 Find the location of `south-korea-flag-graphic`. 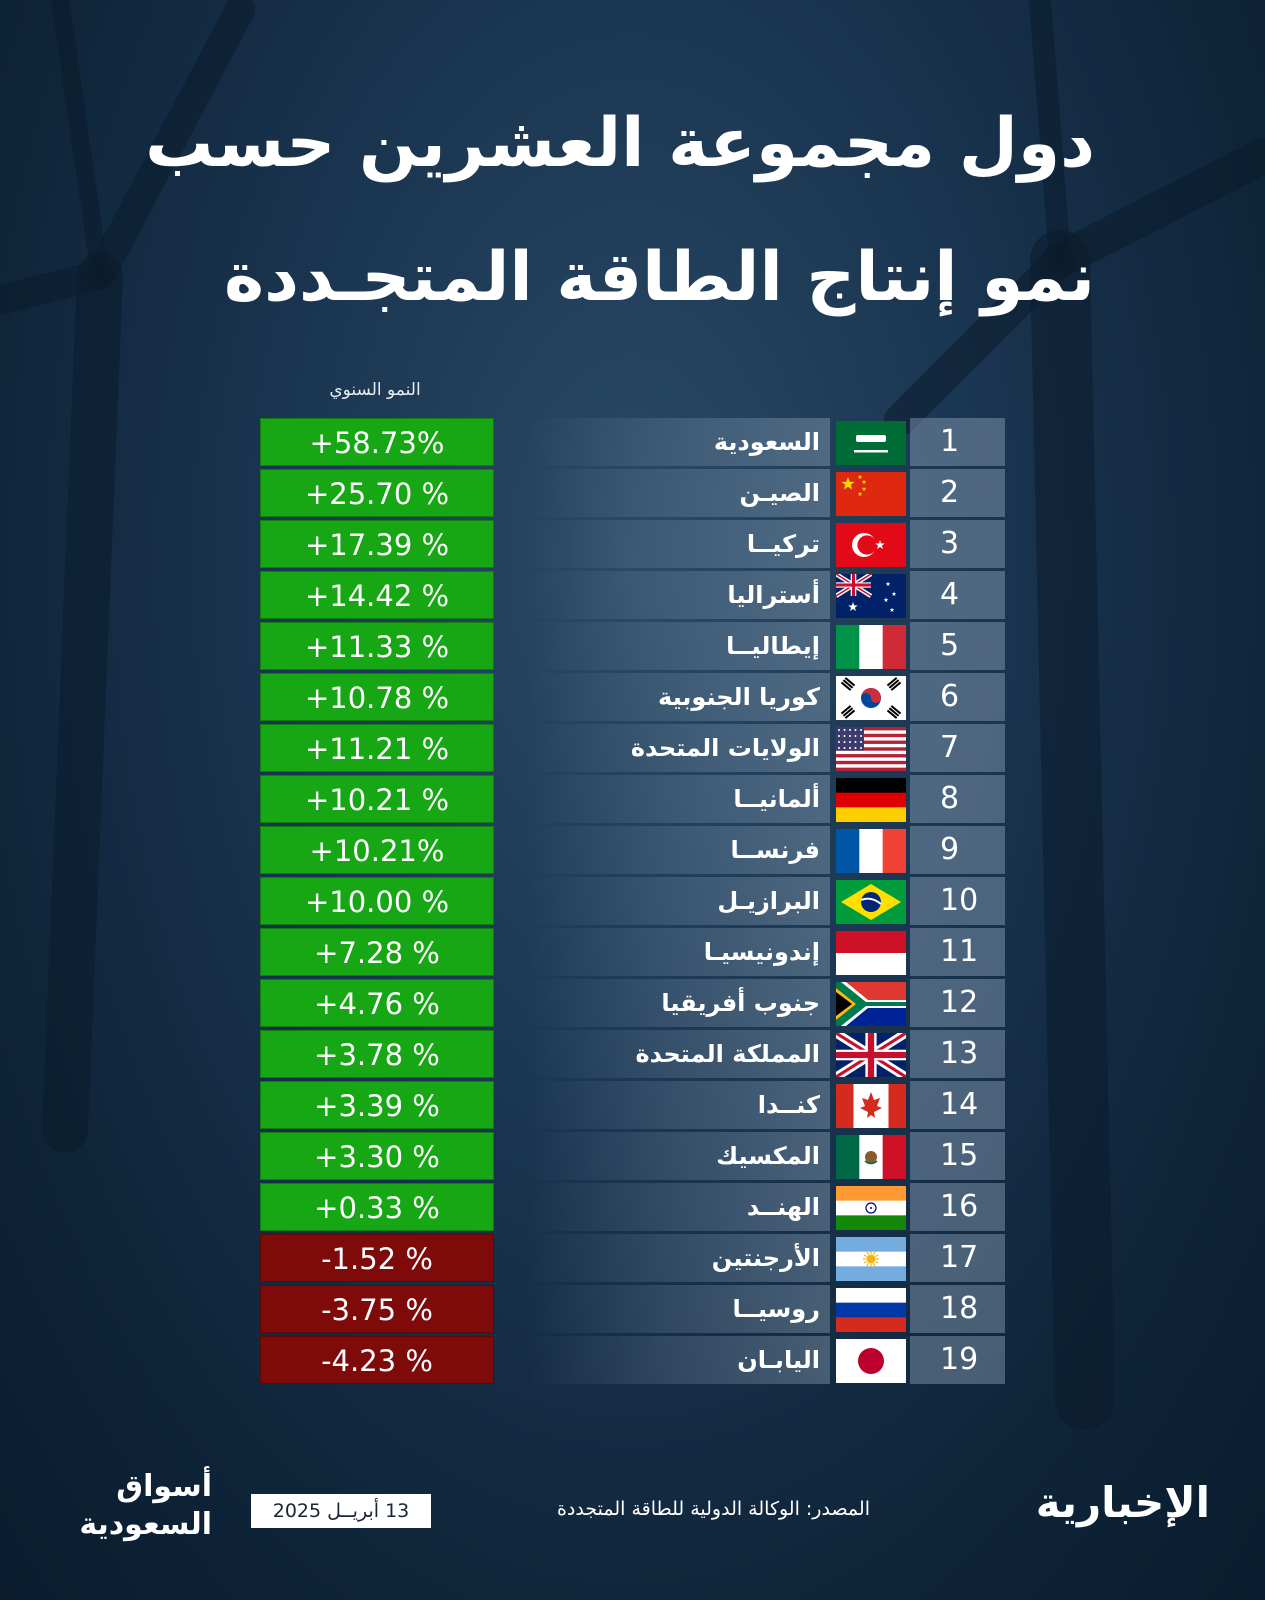

south-korea-flag-graphic is located at coordinates (871, 698).